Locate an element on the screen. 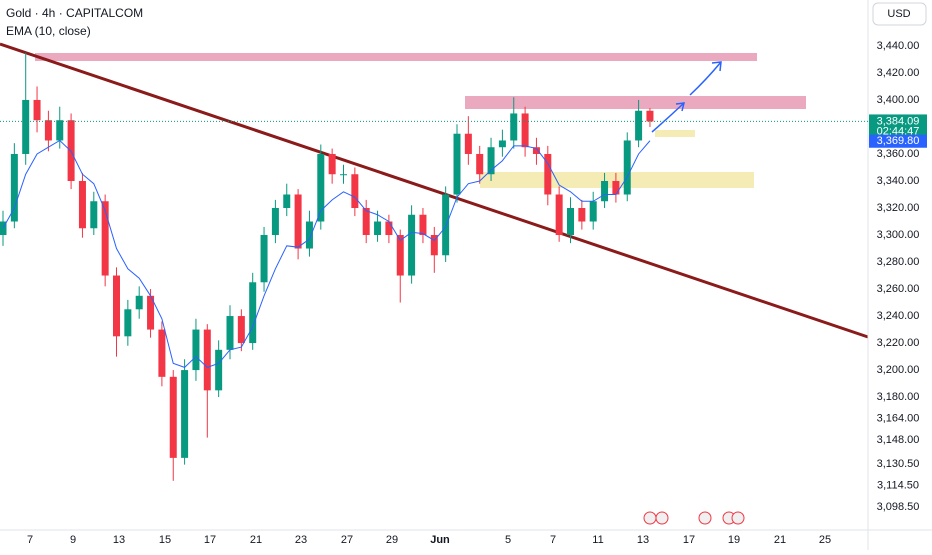  last-price-box is located at coordinates (898, 125).